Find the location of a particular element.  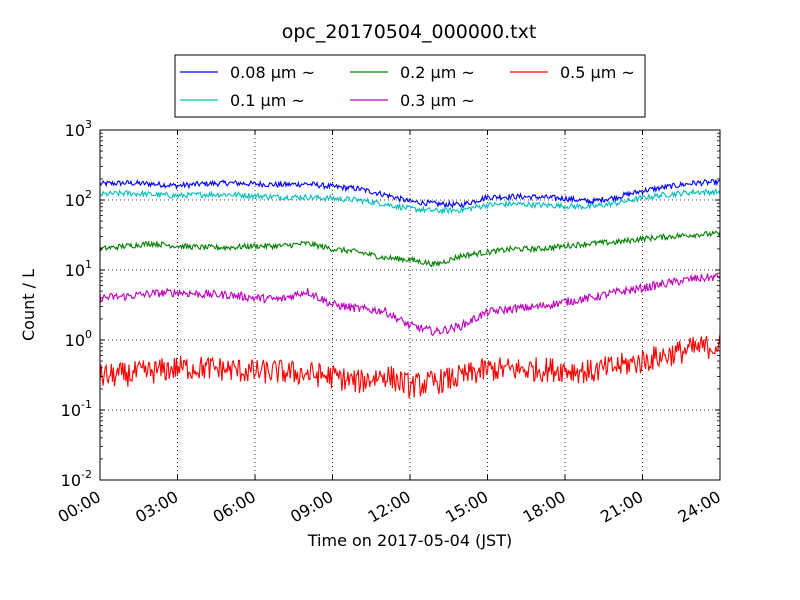

legend-label: 0.2 μm ~ is located at coordinates (437, 72).